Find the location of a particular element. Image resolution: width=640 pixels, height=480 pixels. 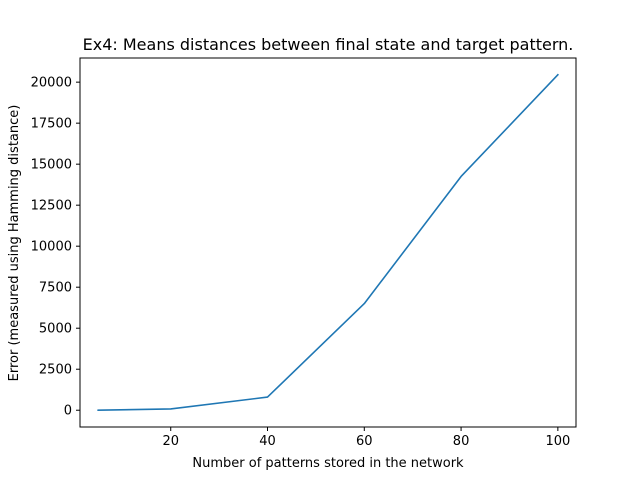

y-tick-label: 10000 is located at coordinates (51, 247).